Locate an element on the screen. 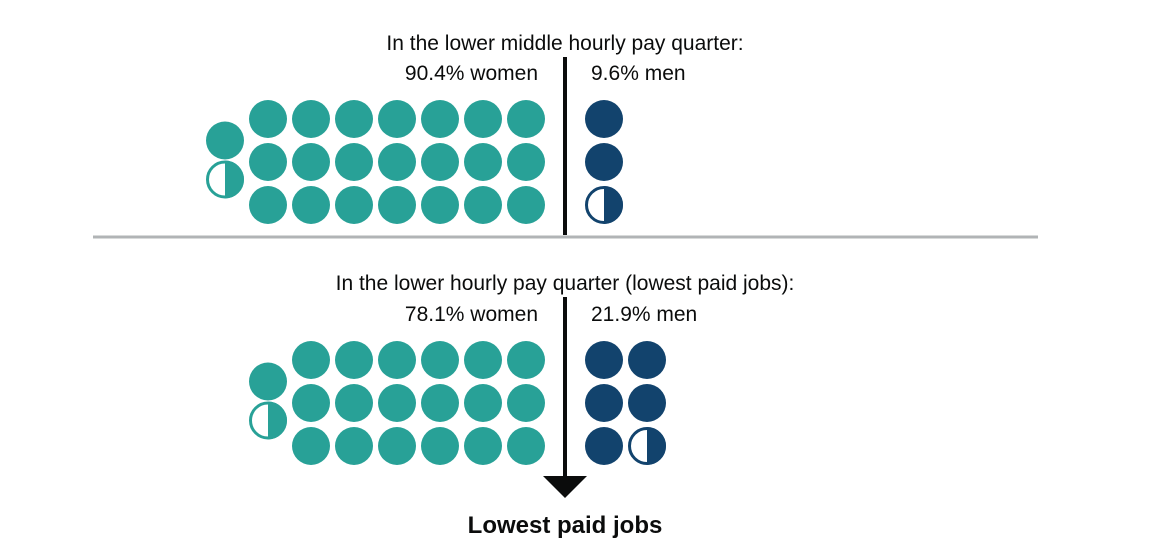  men-half-dot-q1 is located at coordinates (604, 205).